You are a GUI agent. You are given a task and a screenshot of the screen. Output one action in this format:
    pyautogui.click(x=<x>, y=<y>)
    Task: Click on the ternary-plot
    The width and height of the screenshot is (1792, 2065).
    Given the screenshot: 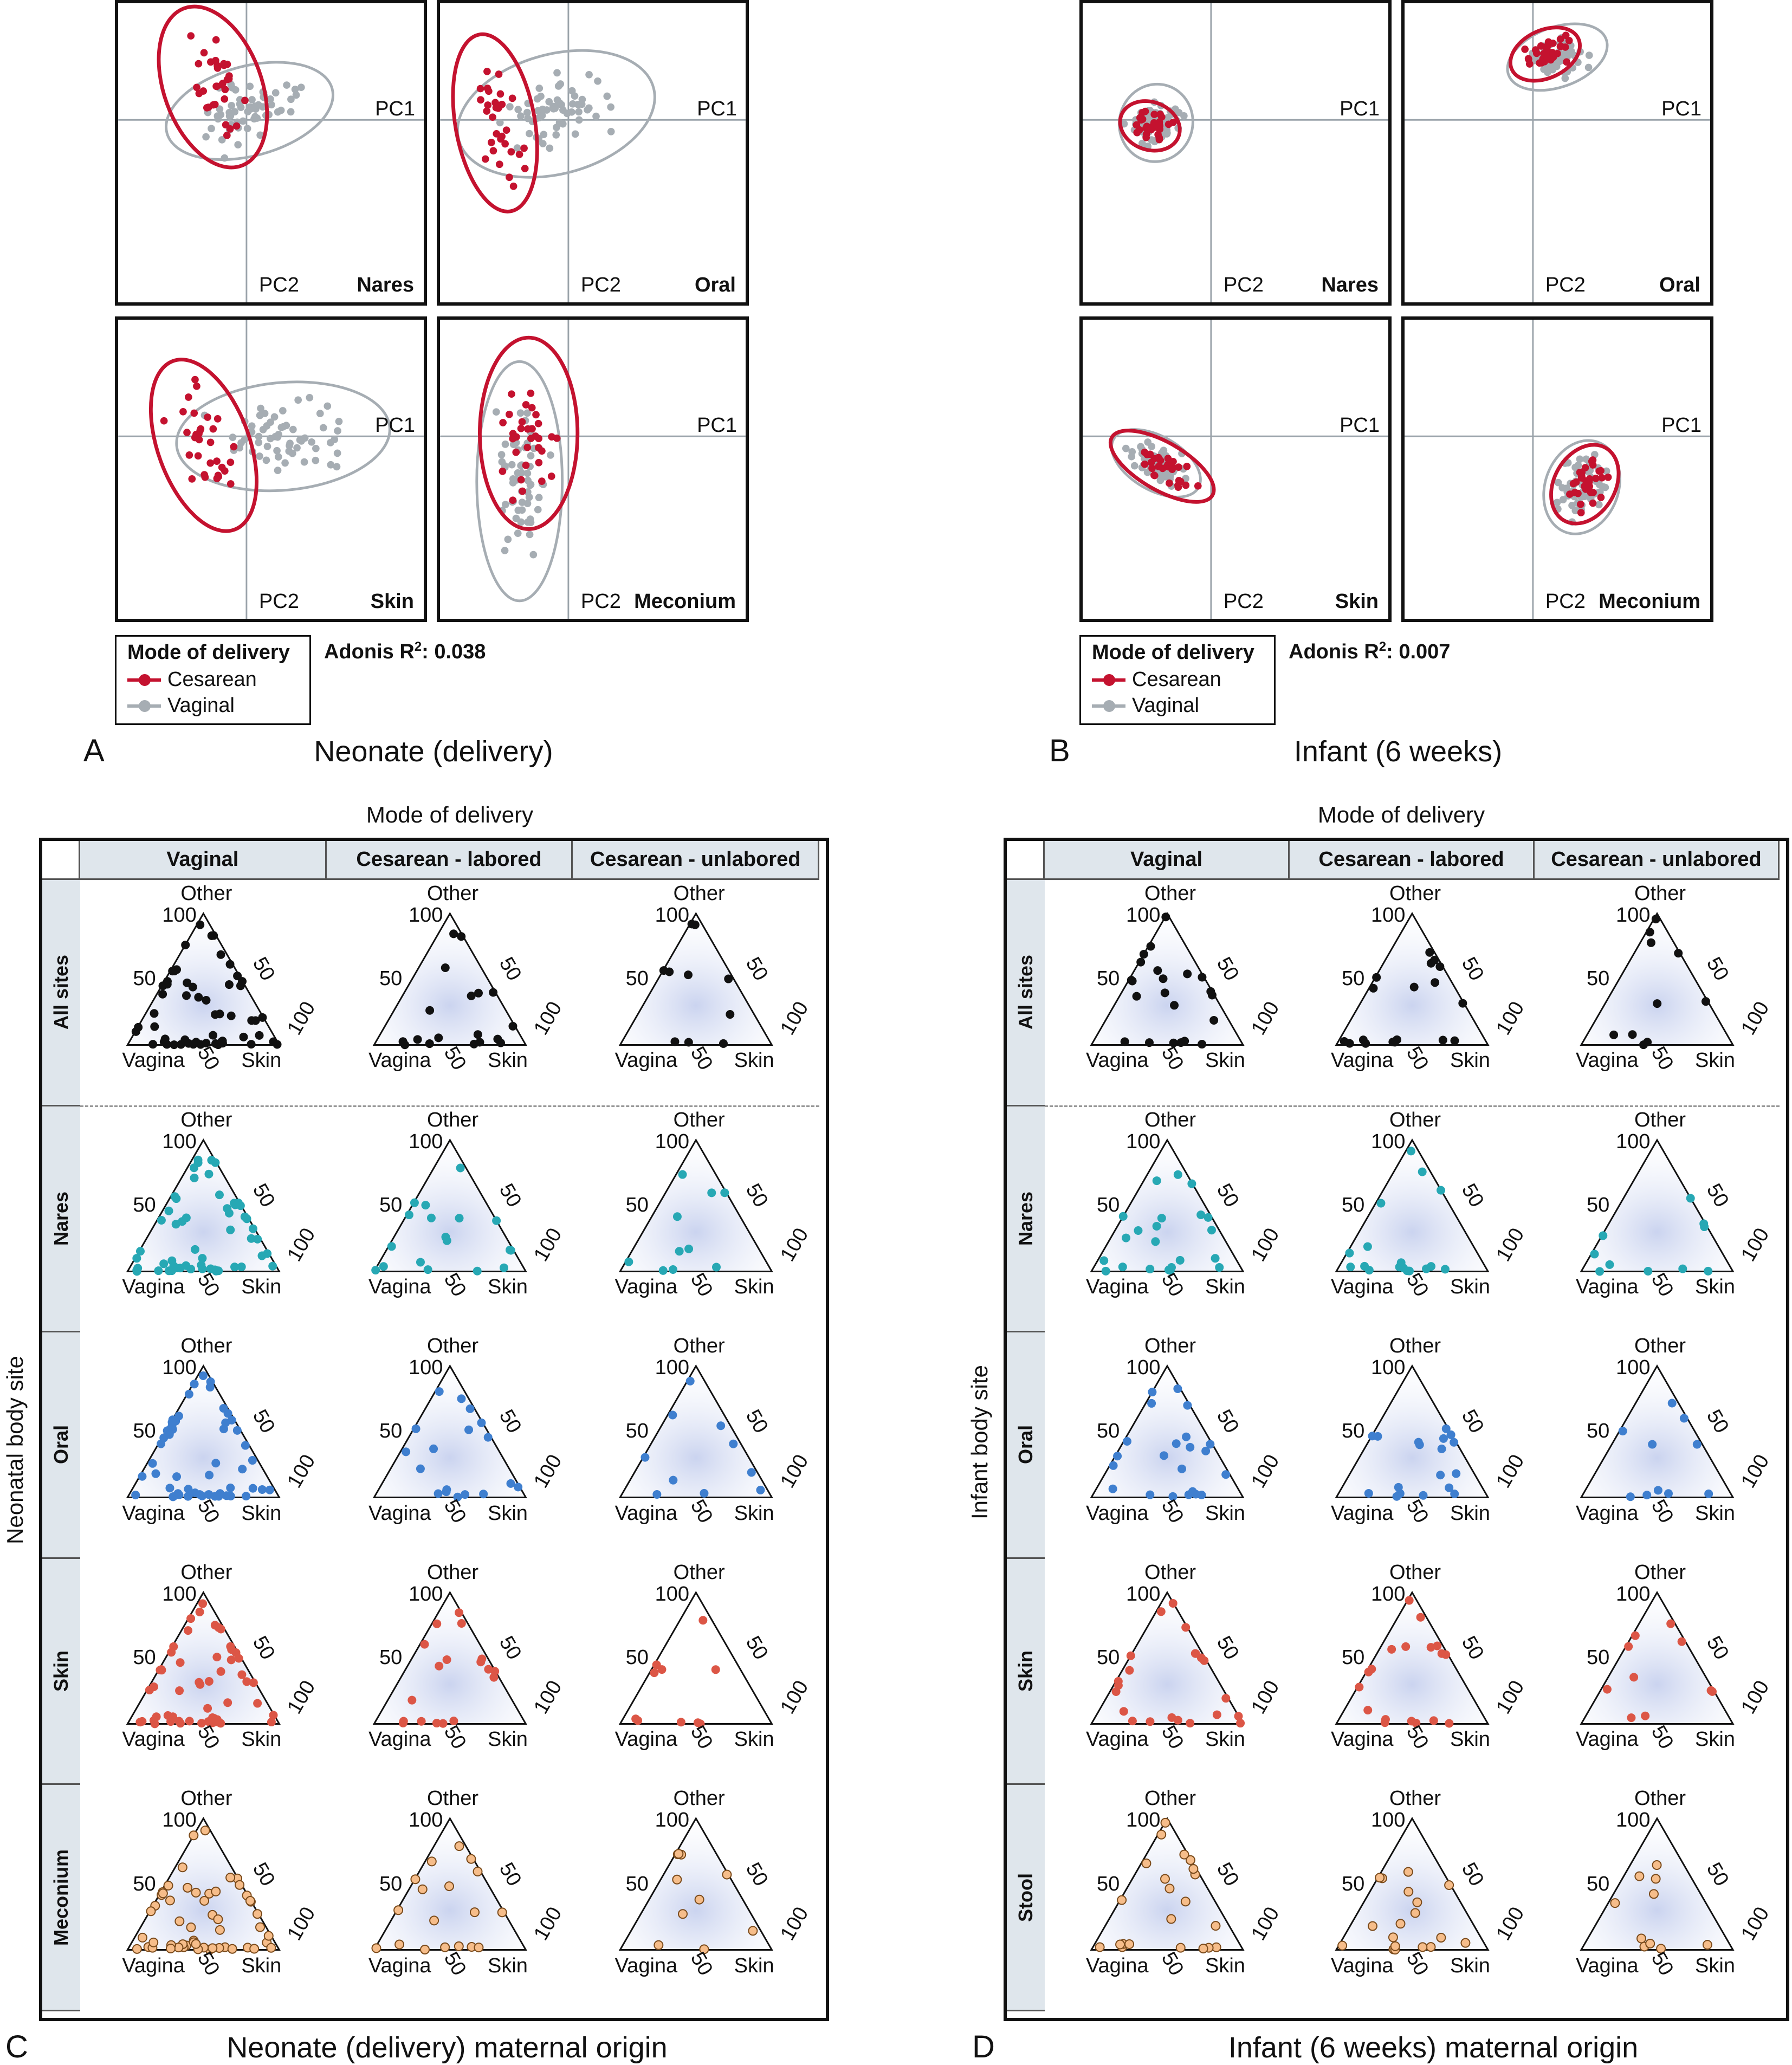 What is the action you would take?
    pyautogui.click(x=1412, y=1886)
    